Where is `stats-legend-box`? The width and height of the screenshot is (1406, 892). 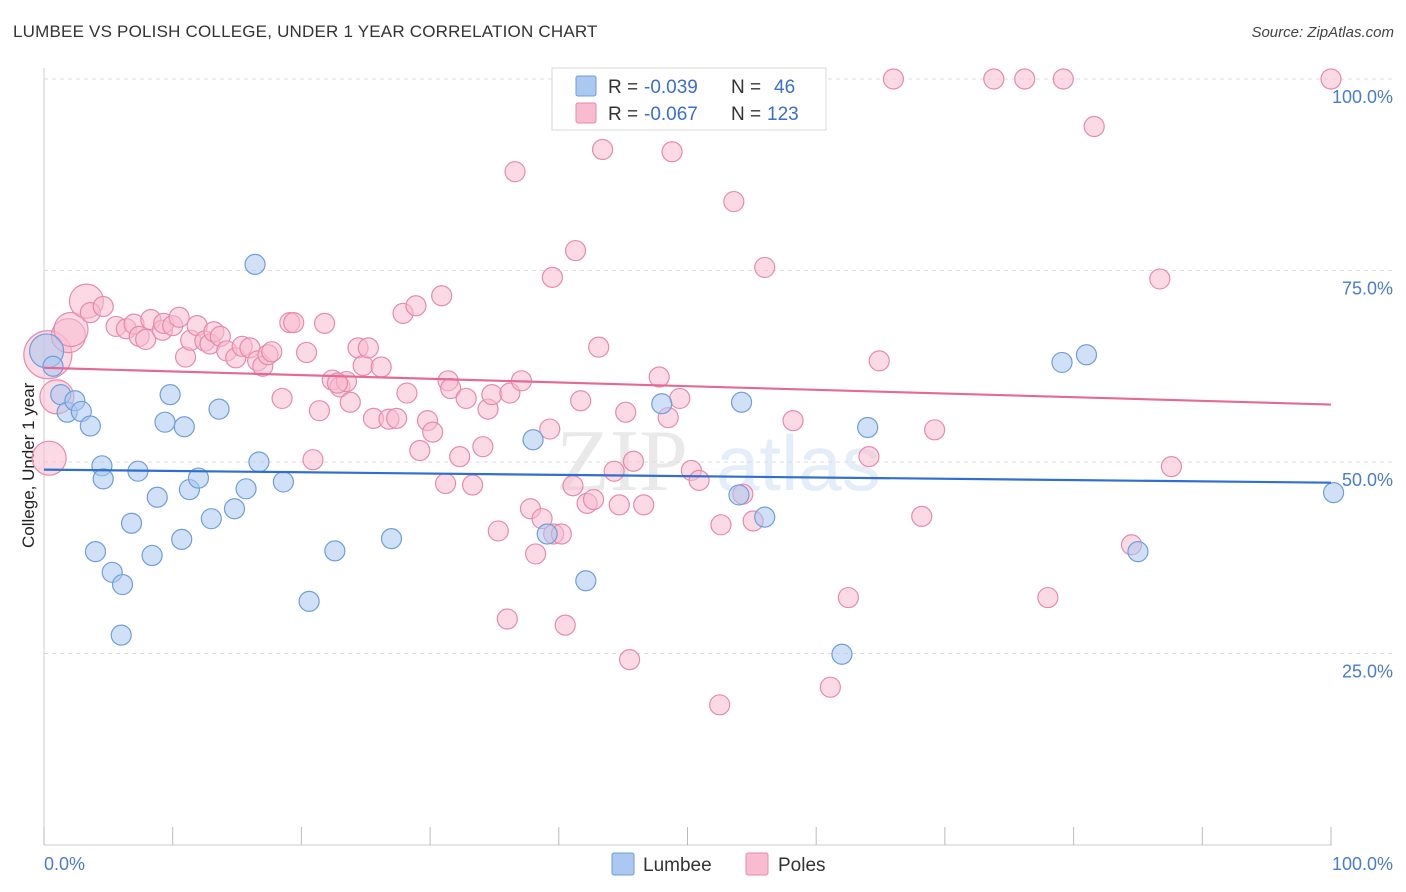
stats-legend-box is located at coordinates (689, 99).